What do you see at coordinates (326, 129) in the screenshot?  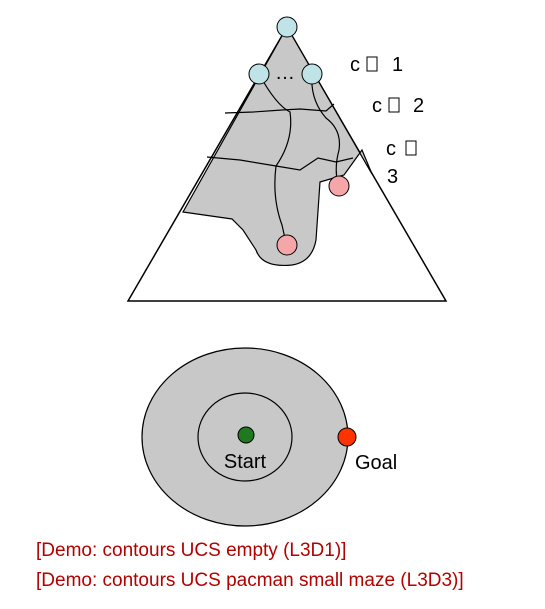 I see `search-path-right` at bounding box center [326, 129].